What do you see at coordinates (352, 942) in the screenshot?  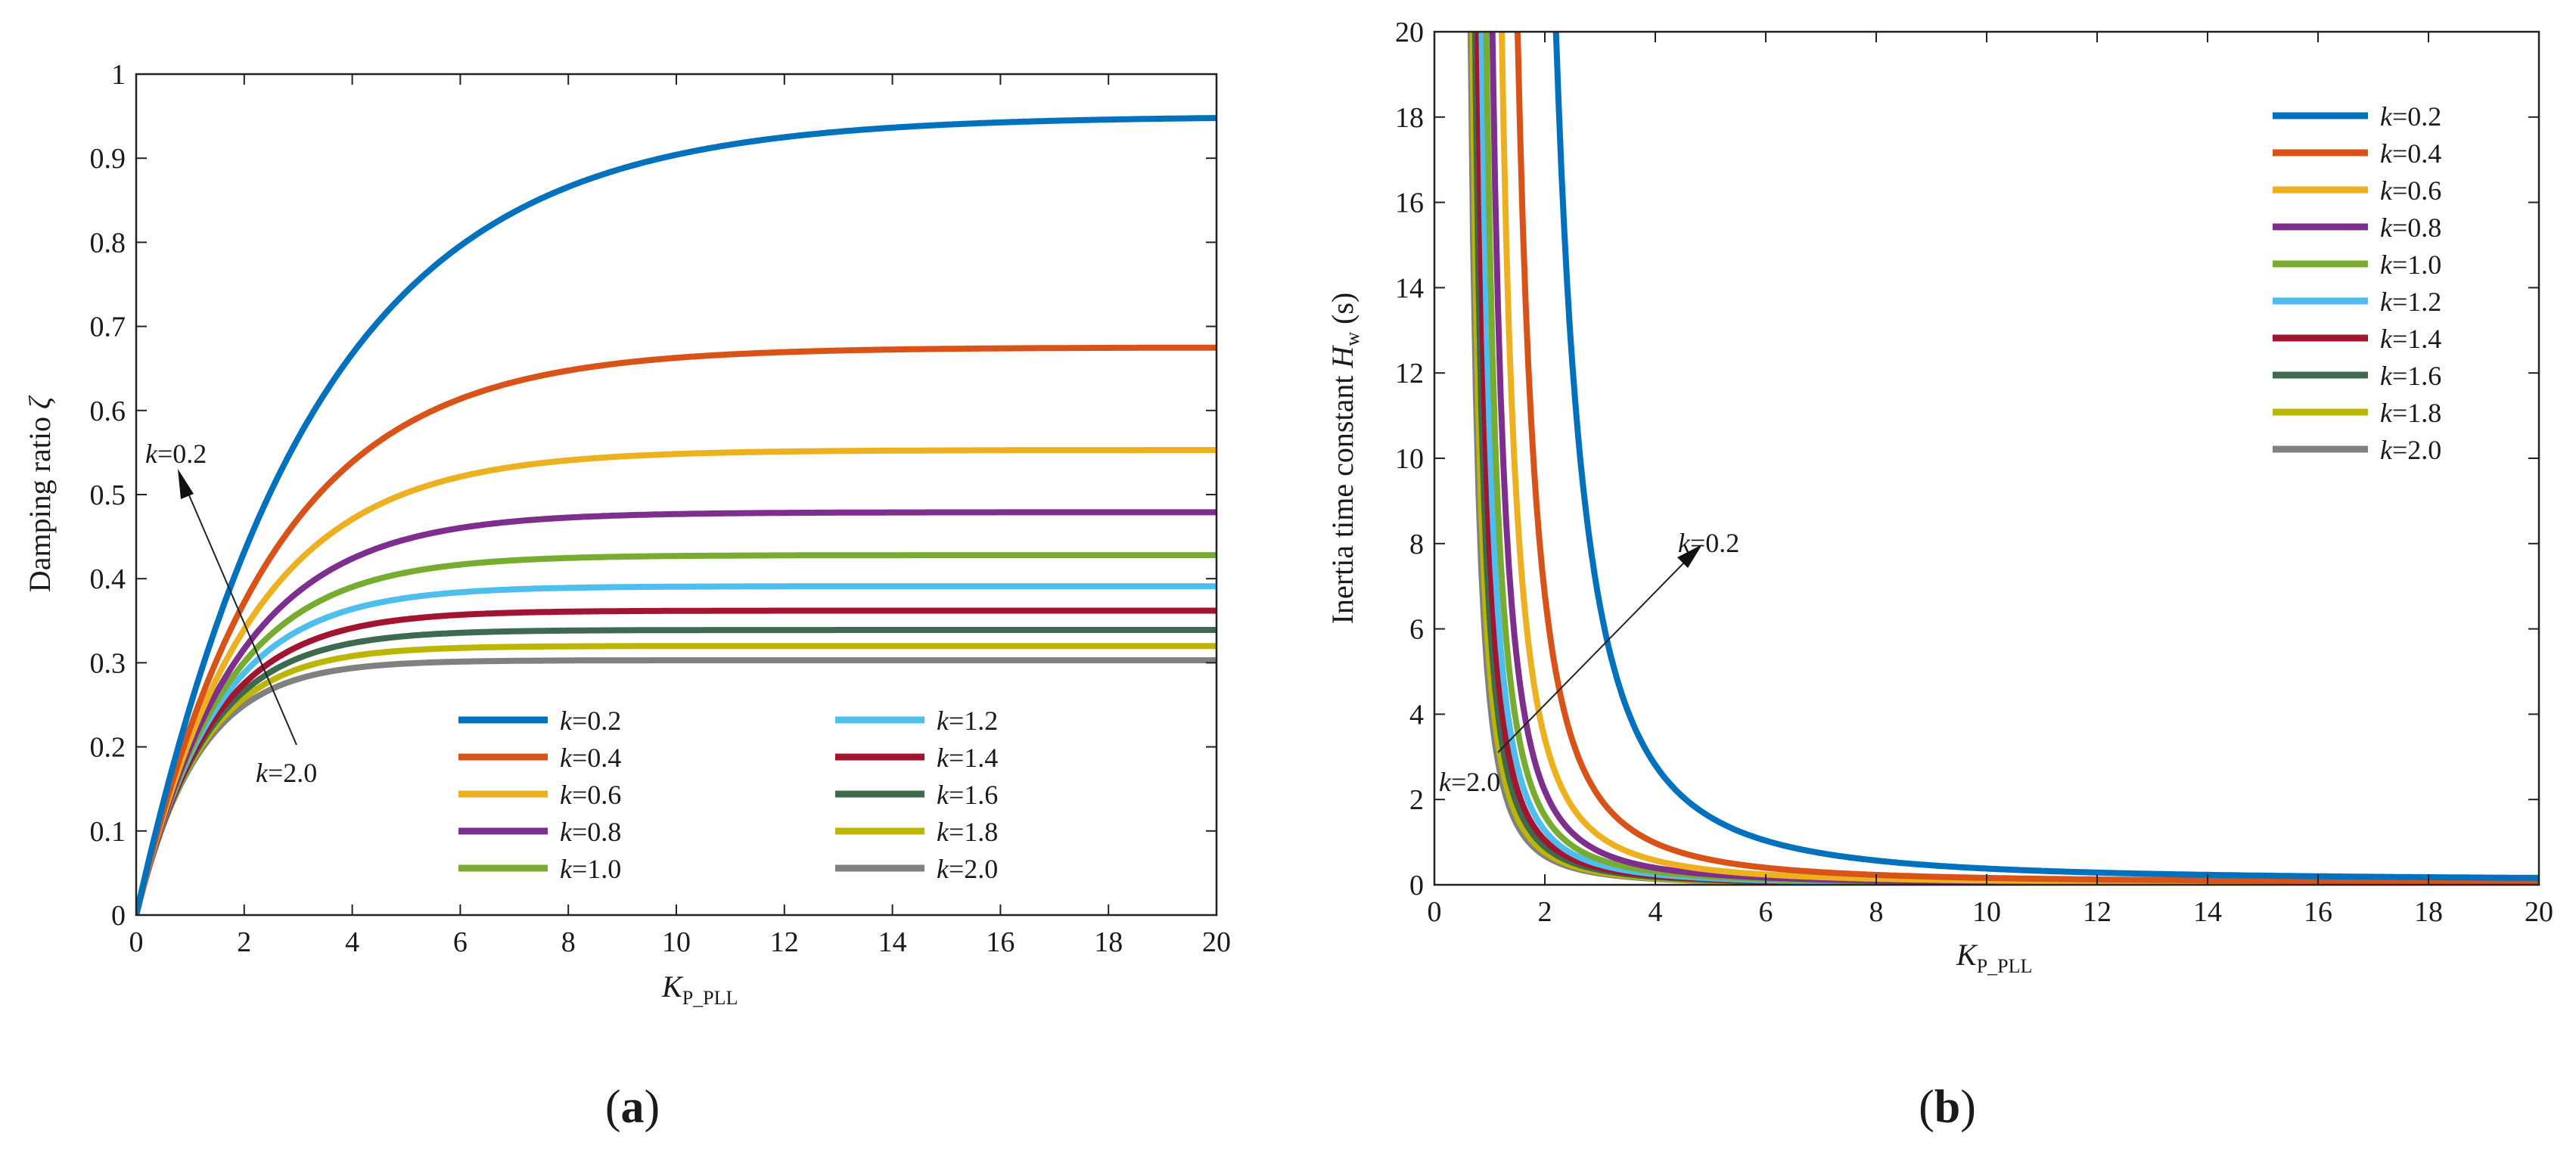 I see `chart-a-xtick-label: 4` at bounding box center [352, 942].